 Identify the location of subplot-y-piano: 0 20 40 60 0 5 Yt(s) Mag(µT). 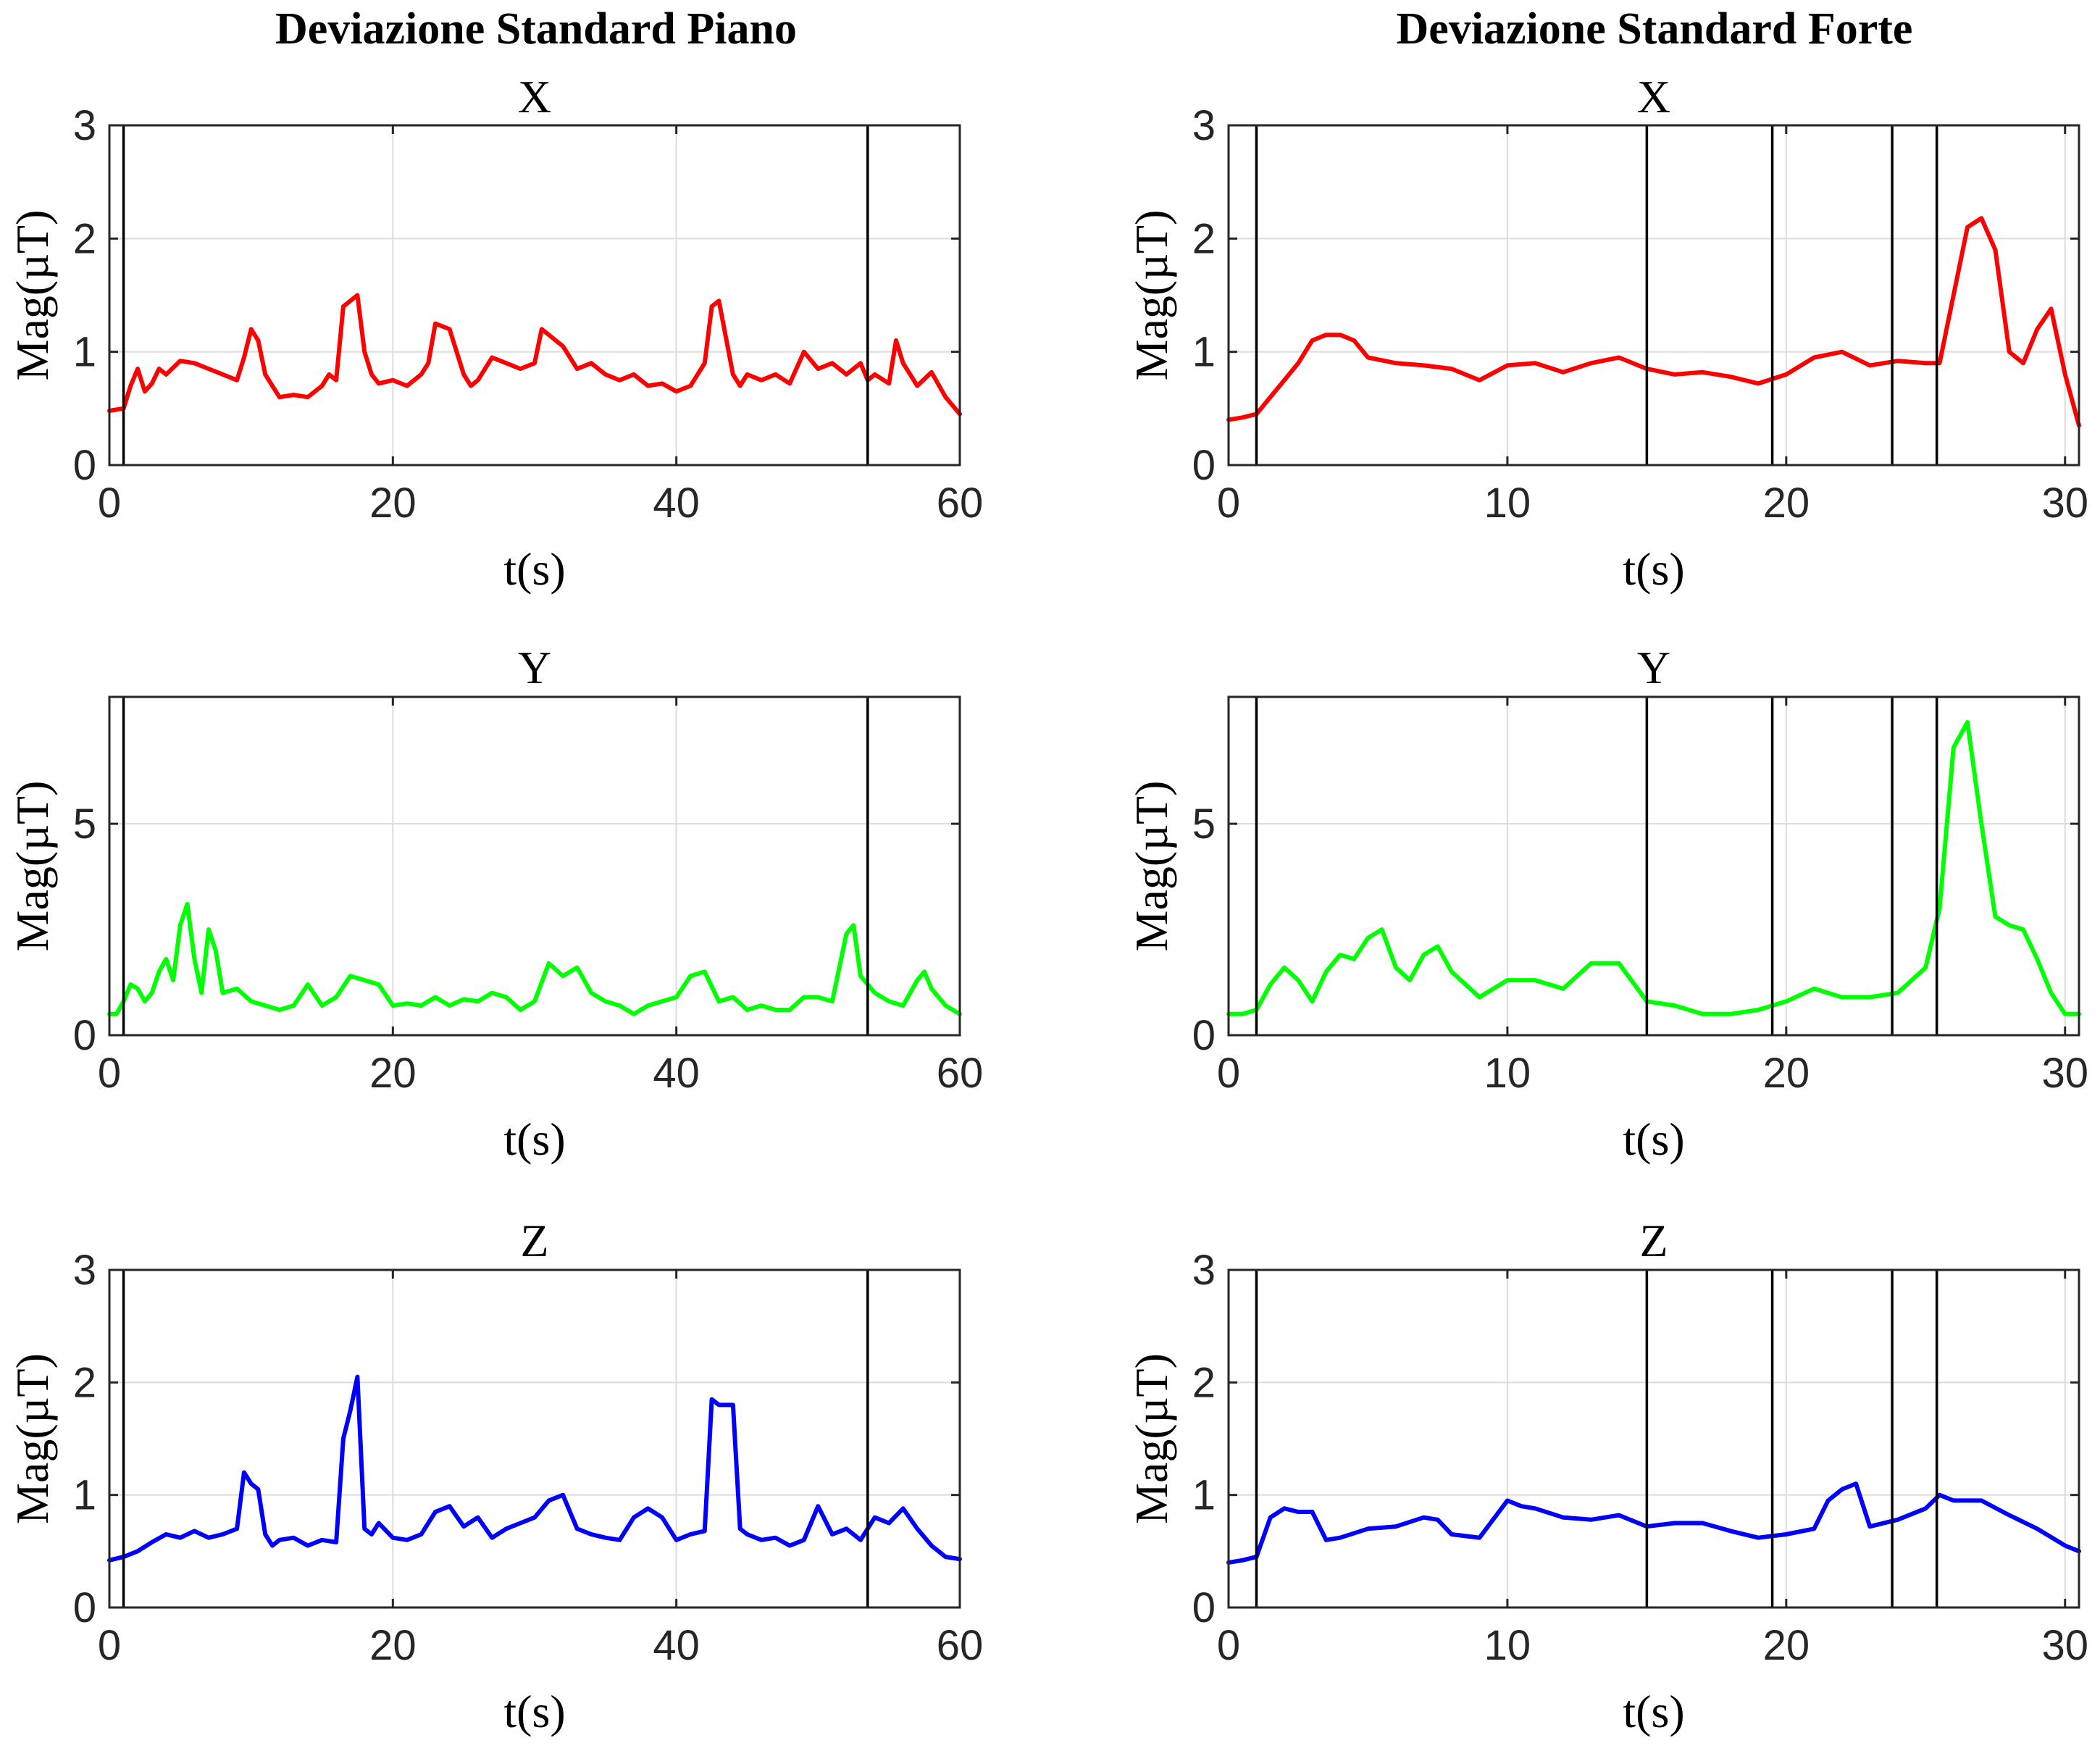
(495, 903).